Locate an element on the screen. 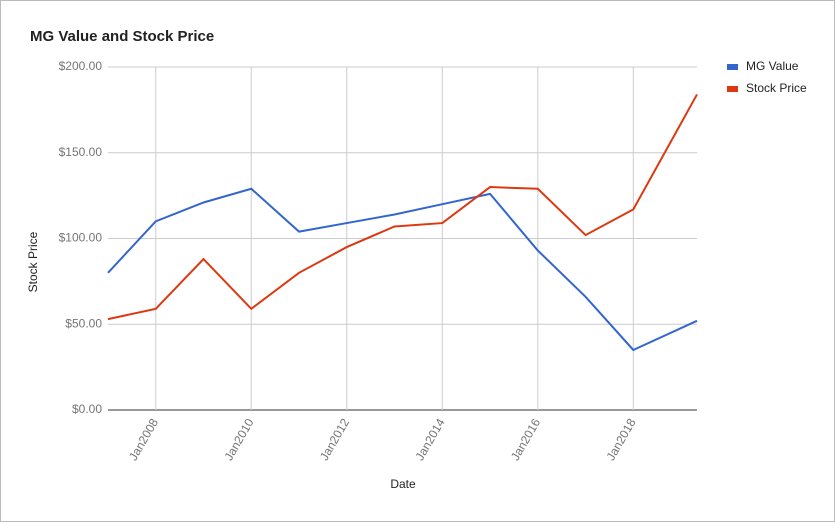 The width and height of the screenshot is (835, 522). y-tick-label: $200.00 is located at coordinates (81, 66).